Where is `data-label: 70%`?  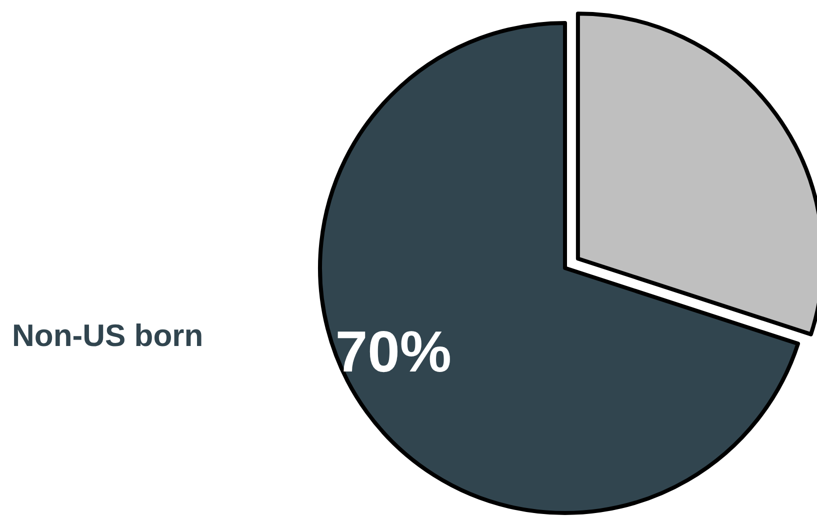
data-label: 70% is located at coordinates (393, 351).